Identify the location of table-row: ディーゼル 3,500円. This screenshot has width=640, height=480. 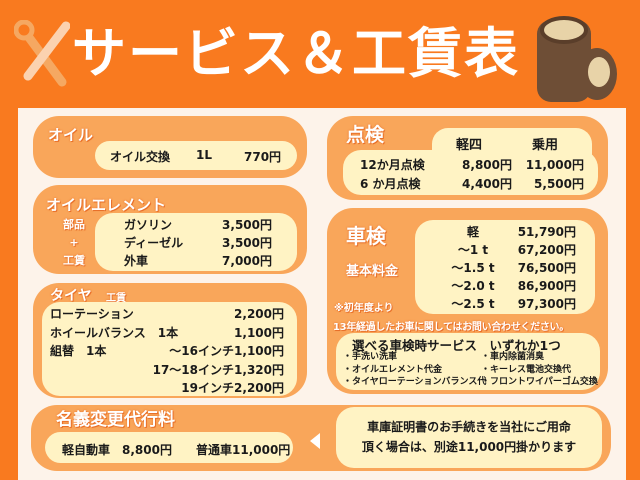
(198, 243).